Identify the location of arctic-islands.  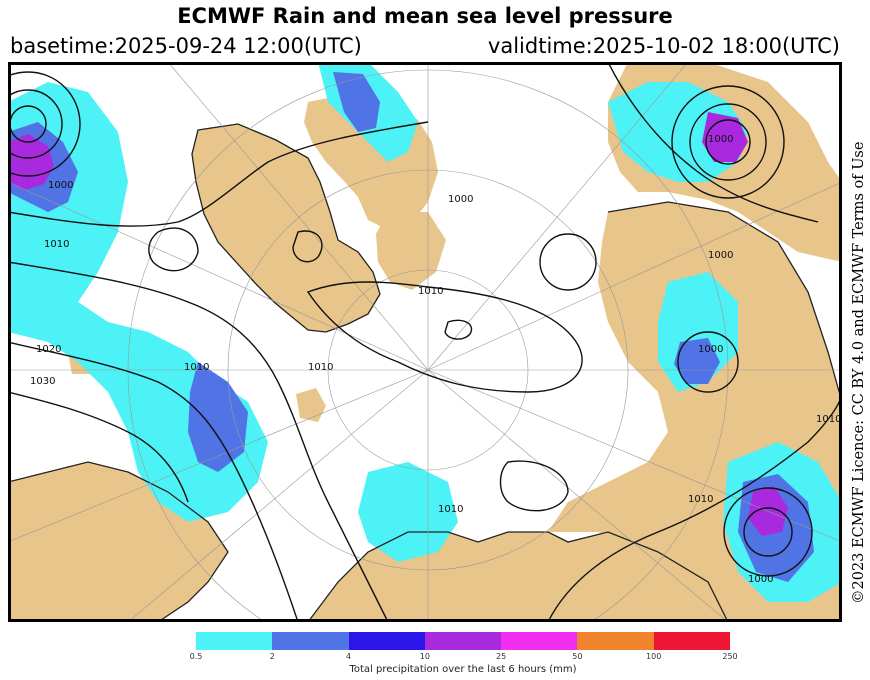
(411, 251).